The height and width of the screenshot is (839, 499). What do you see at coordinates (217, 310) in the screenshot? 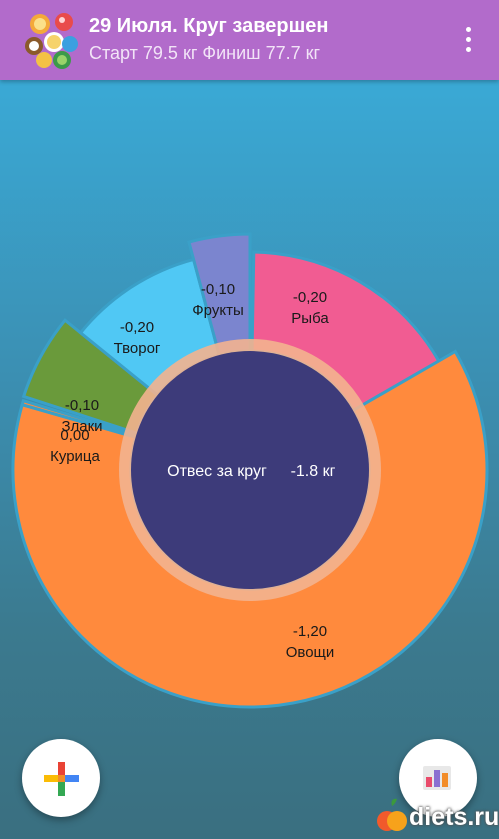
I see `slice-name-label: Фрукты` at bounding box center [217, 310].